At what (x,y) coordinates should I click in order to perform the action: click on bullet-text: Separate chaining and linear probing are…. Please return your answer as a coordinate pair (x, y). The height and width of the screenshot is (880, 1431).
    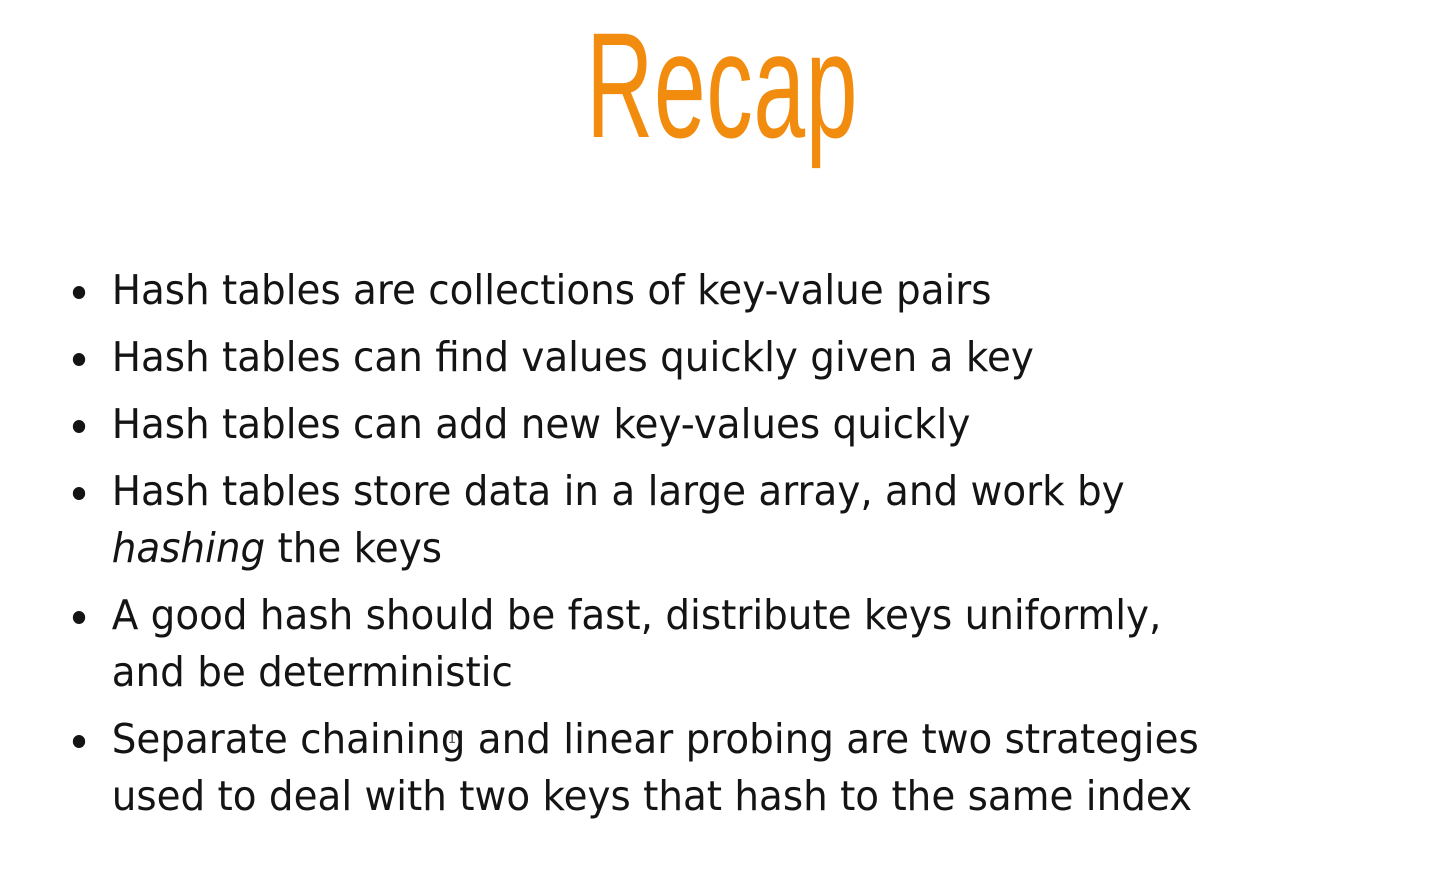
    Looking at the image, I should click on (655, 739).